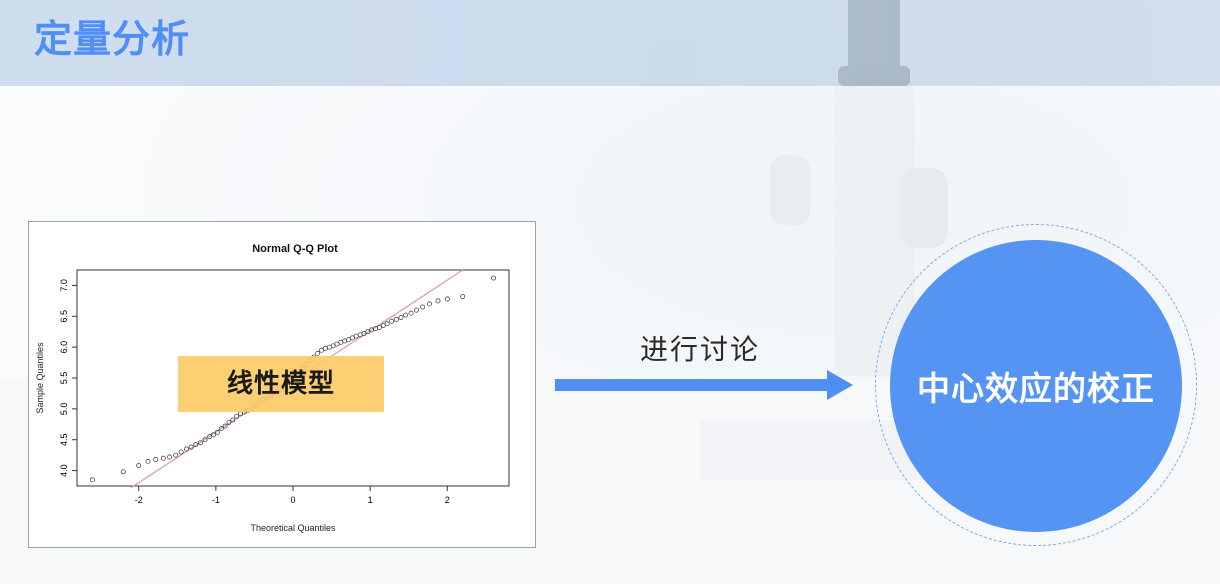 This screenshot has height=584, width=1220. Describe the element at coordinates (295, 249) in the screenshot. I see `chart-title: Normal Q-Q Plot` at that location.